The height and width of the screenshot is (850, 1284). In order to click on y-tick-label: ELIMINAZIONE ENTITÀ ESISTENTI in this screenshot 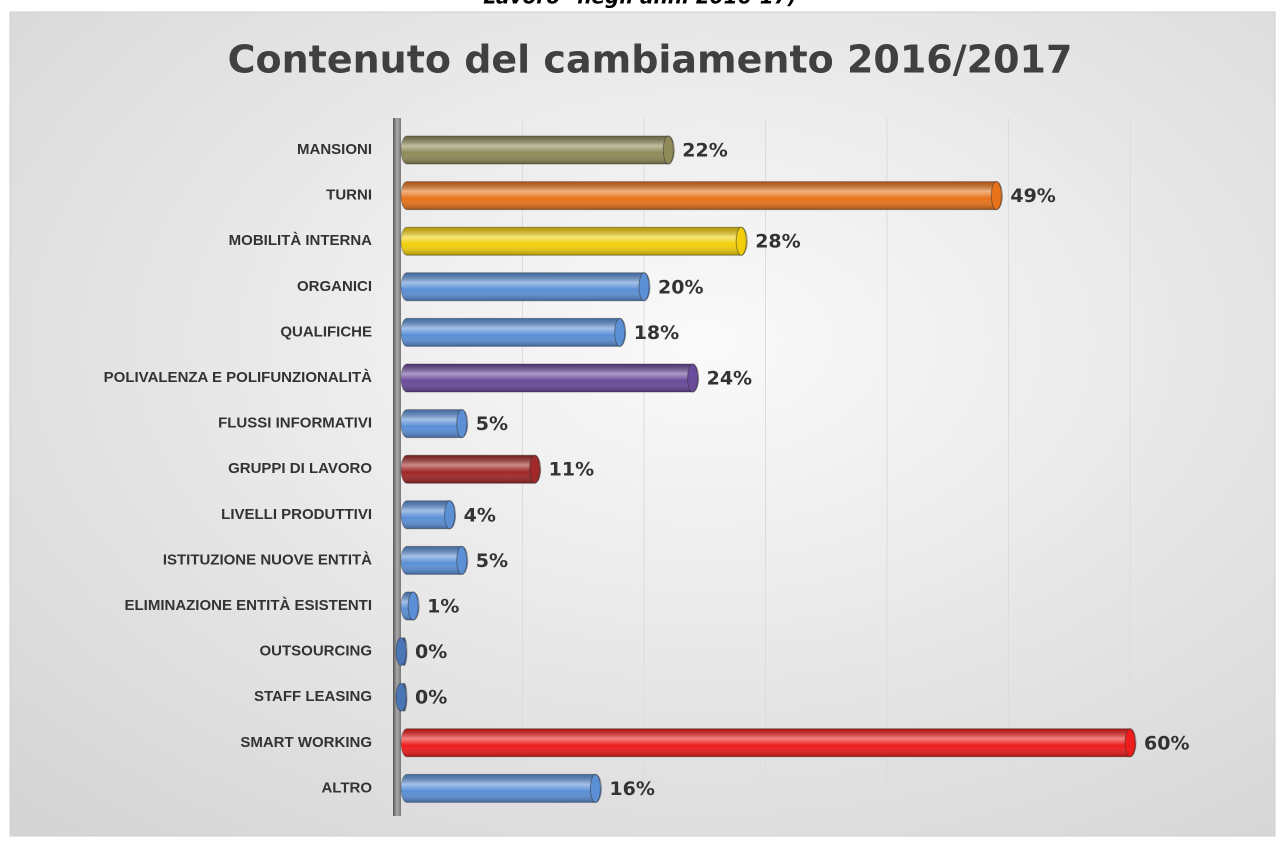, I will do `click(248, 605)`.